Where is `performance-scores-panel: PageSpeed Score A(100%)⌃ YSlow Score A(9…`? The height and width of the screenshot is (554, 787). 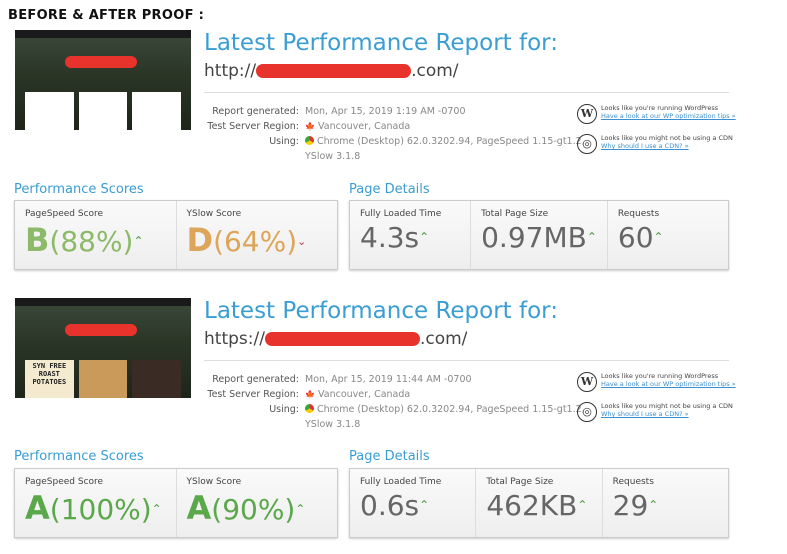
performance-scores-panel: PageSpeed Score A(100%)⌃ YSlow Score A(9… is located at coordinates (176, 503).